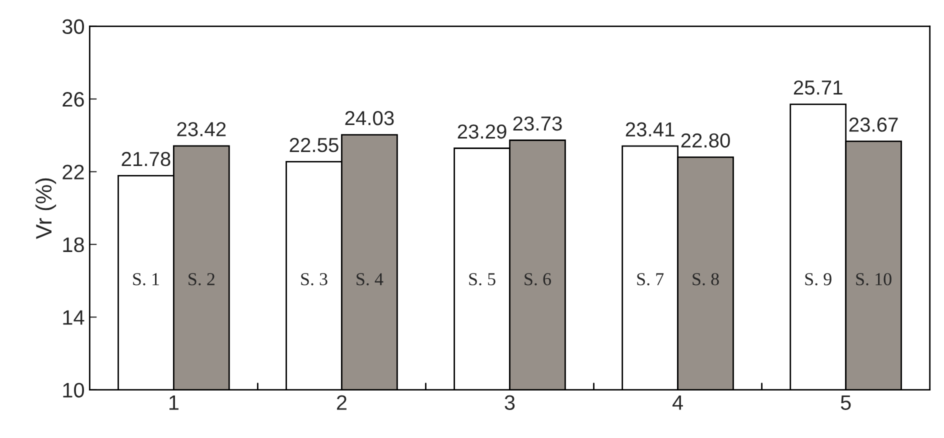  Describe the element at coordinates (705, 279) in the screenshot. I see `annotation: S. 8` at that location.